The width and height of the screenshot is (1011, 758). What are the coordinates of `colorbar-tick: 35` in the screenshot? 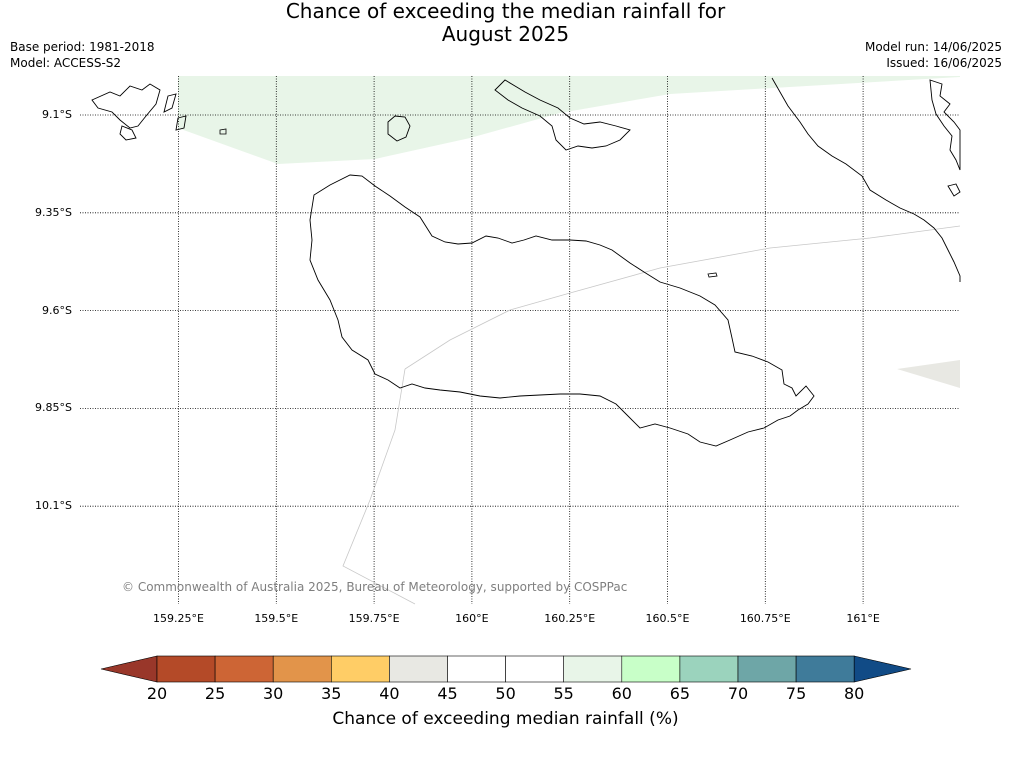 It's located at (331, 693).